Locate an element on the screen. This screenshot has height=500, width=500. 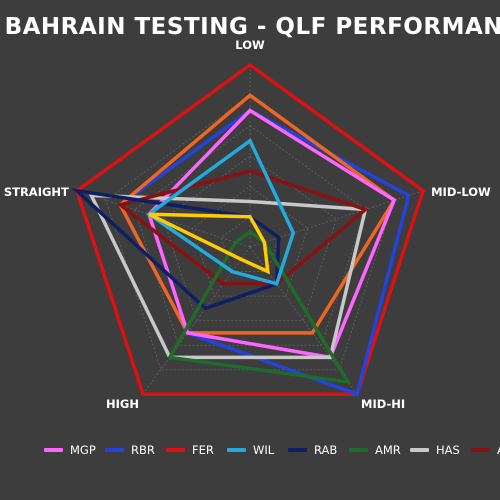
chart-title: T3 BAHRAIN TESTING - QLF PERFORMANCE is located at coordinates (250, 27).